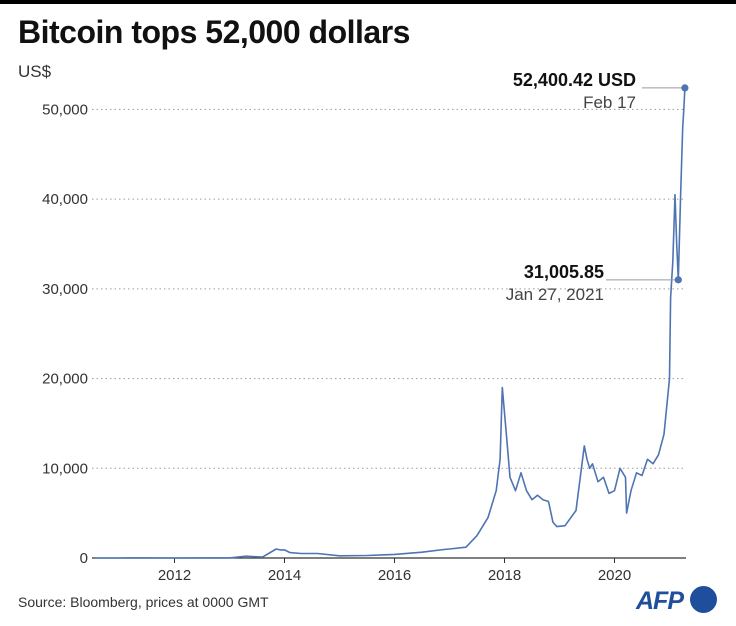 The image size is (736, 626). Describe the element at coordinates (65, 199) in the screenshot. I see `y-tick-label: 40,000` at that location.